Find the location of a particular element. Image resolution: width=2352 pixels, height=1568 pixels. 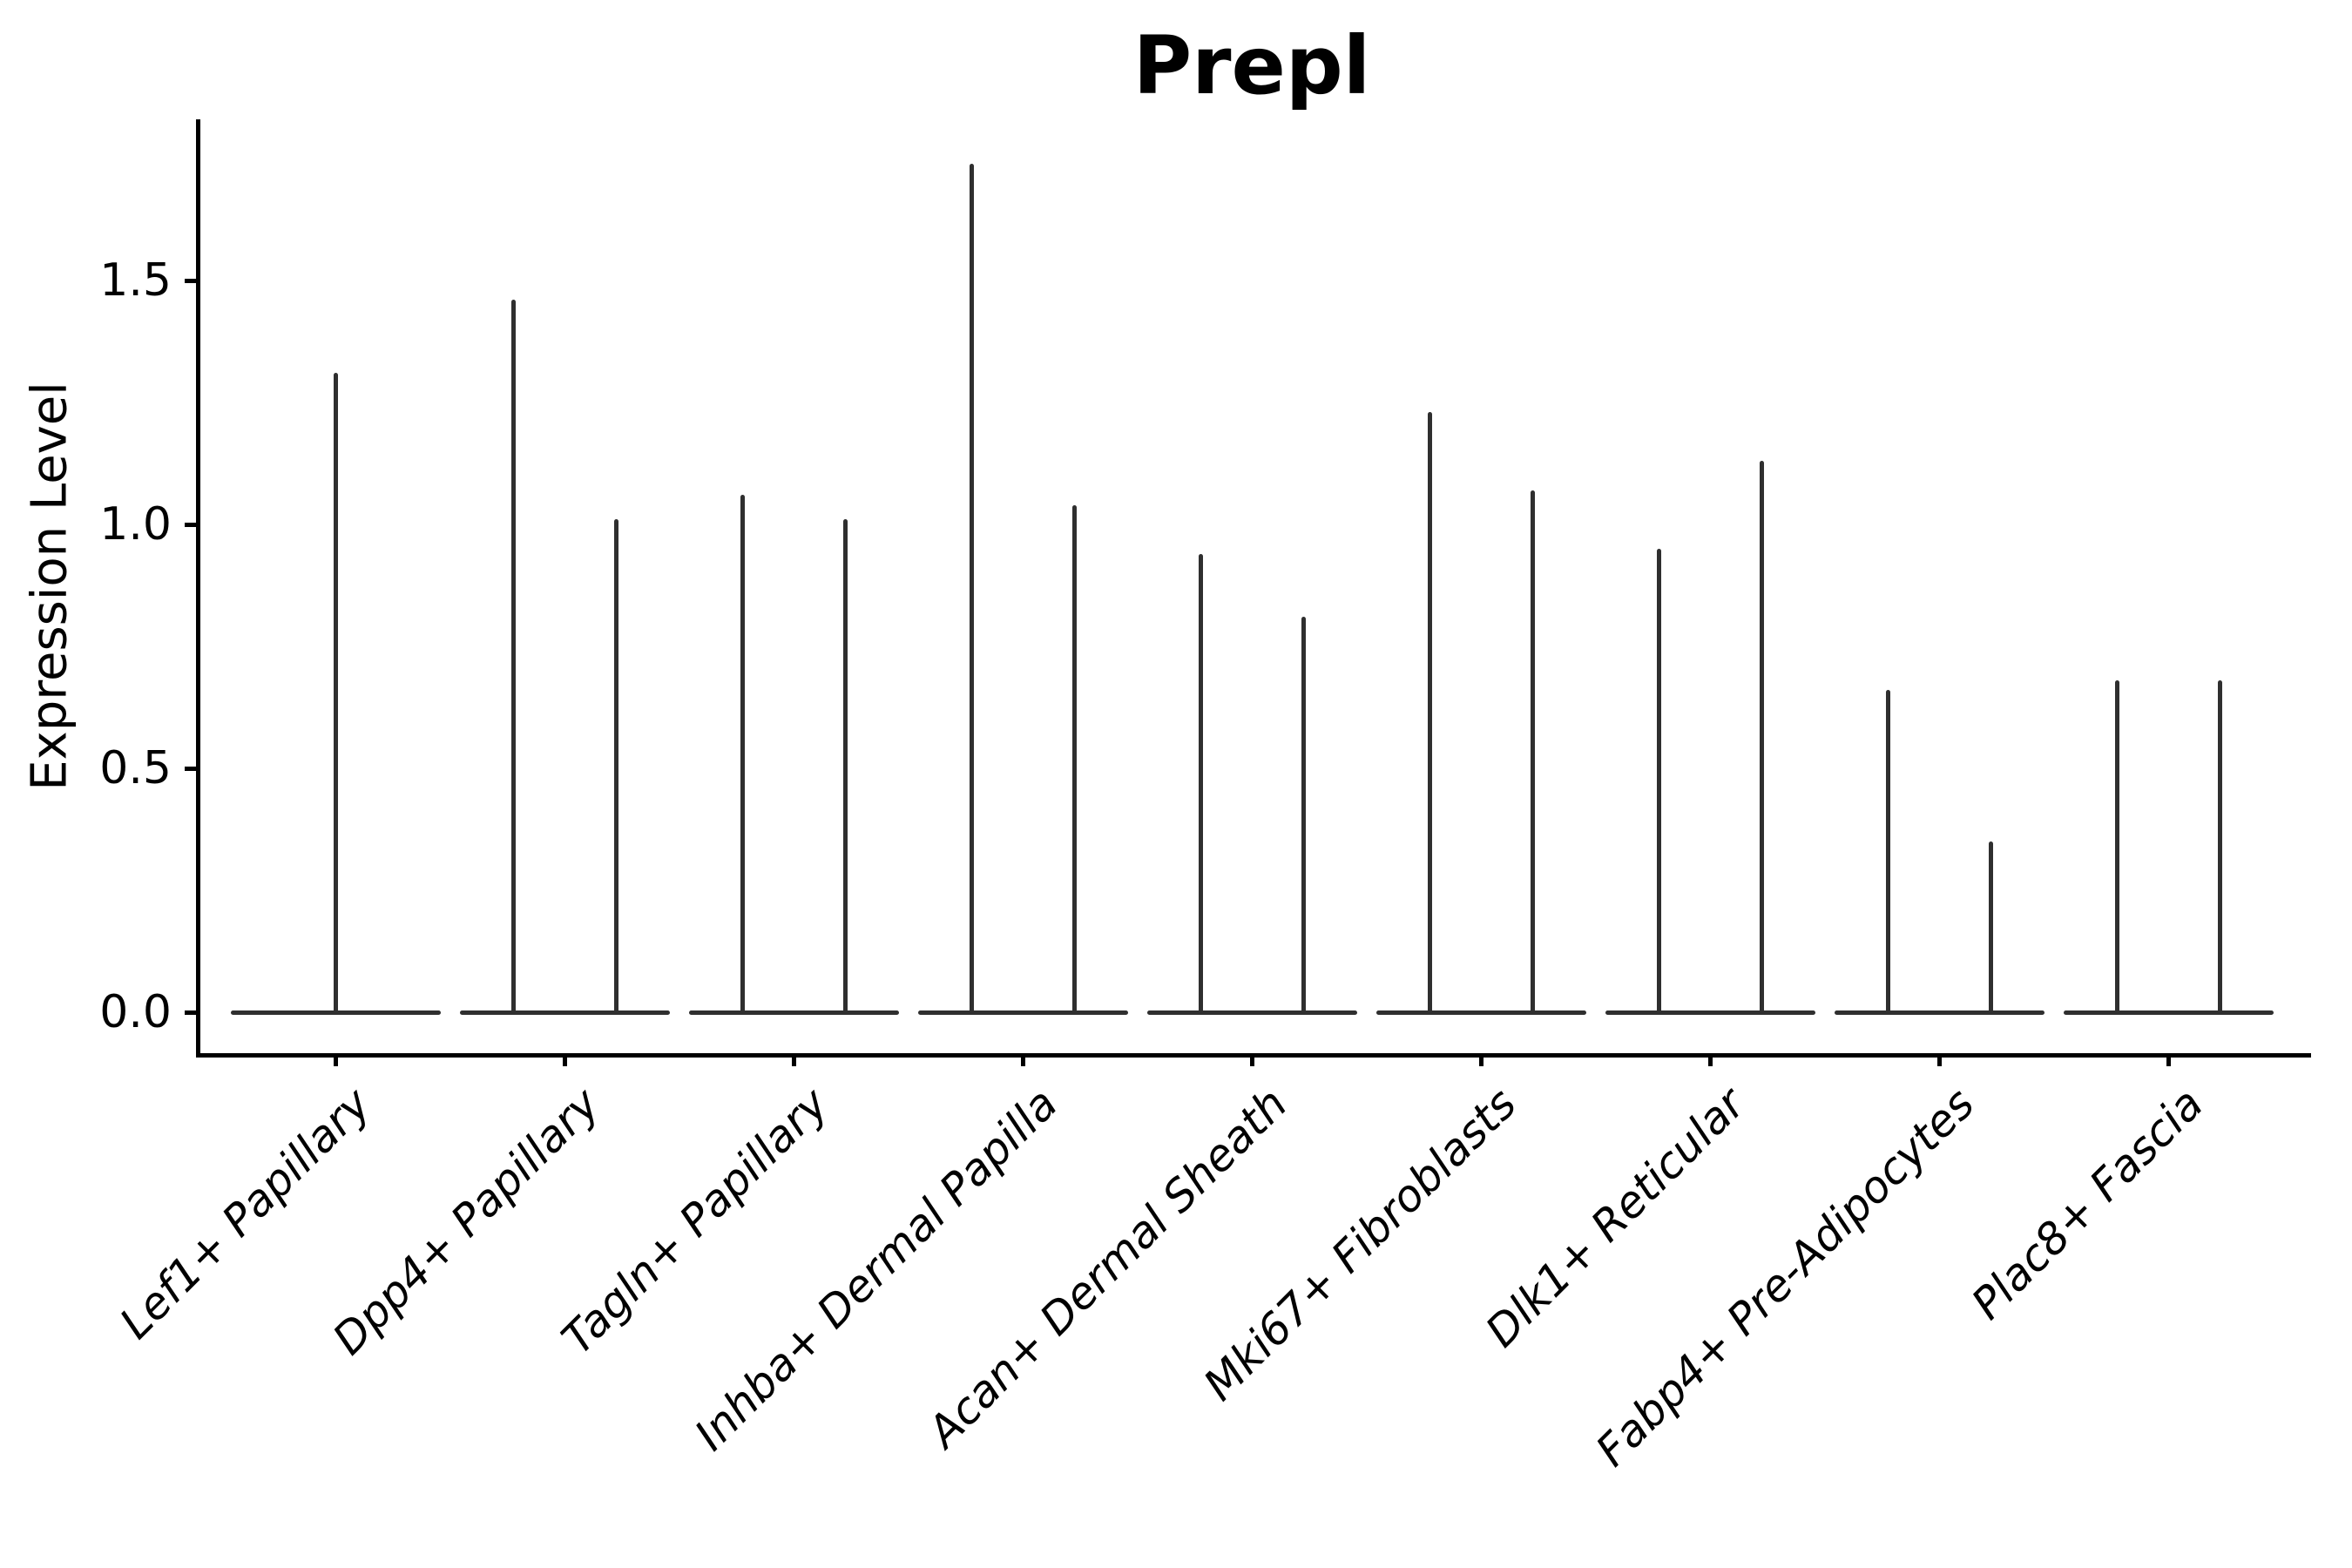

x-tick-label: Plac8+ Fascia is located at coordinates (2087, 1203).